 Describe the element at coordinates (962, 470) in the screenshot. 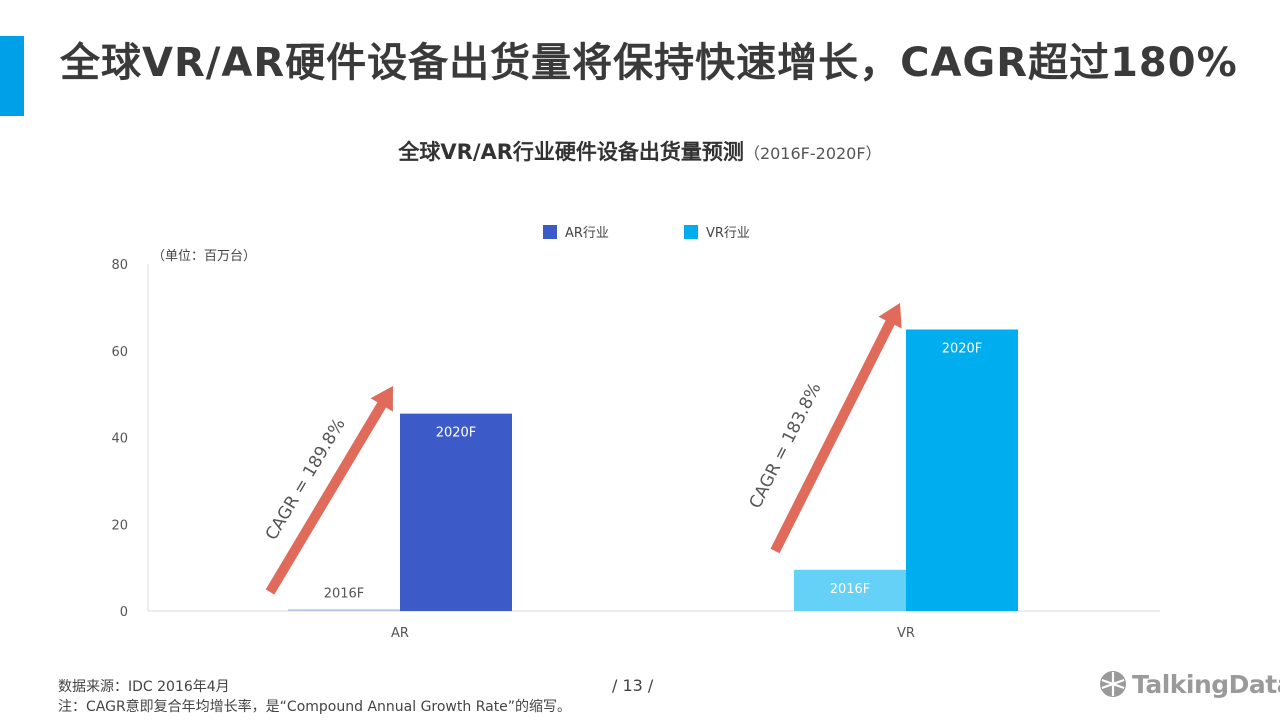

I see `bar-vr-2020f` at that location.